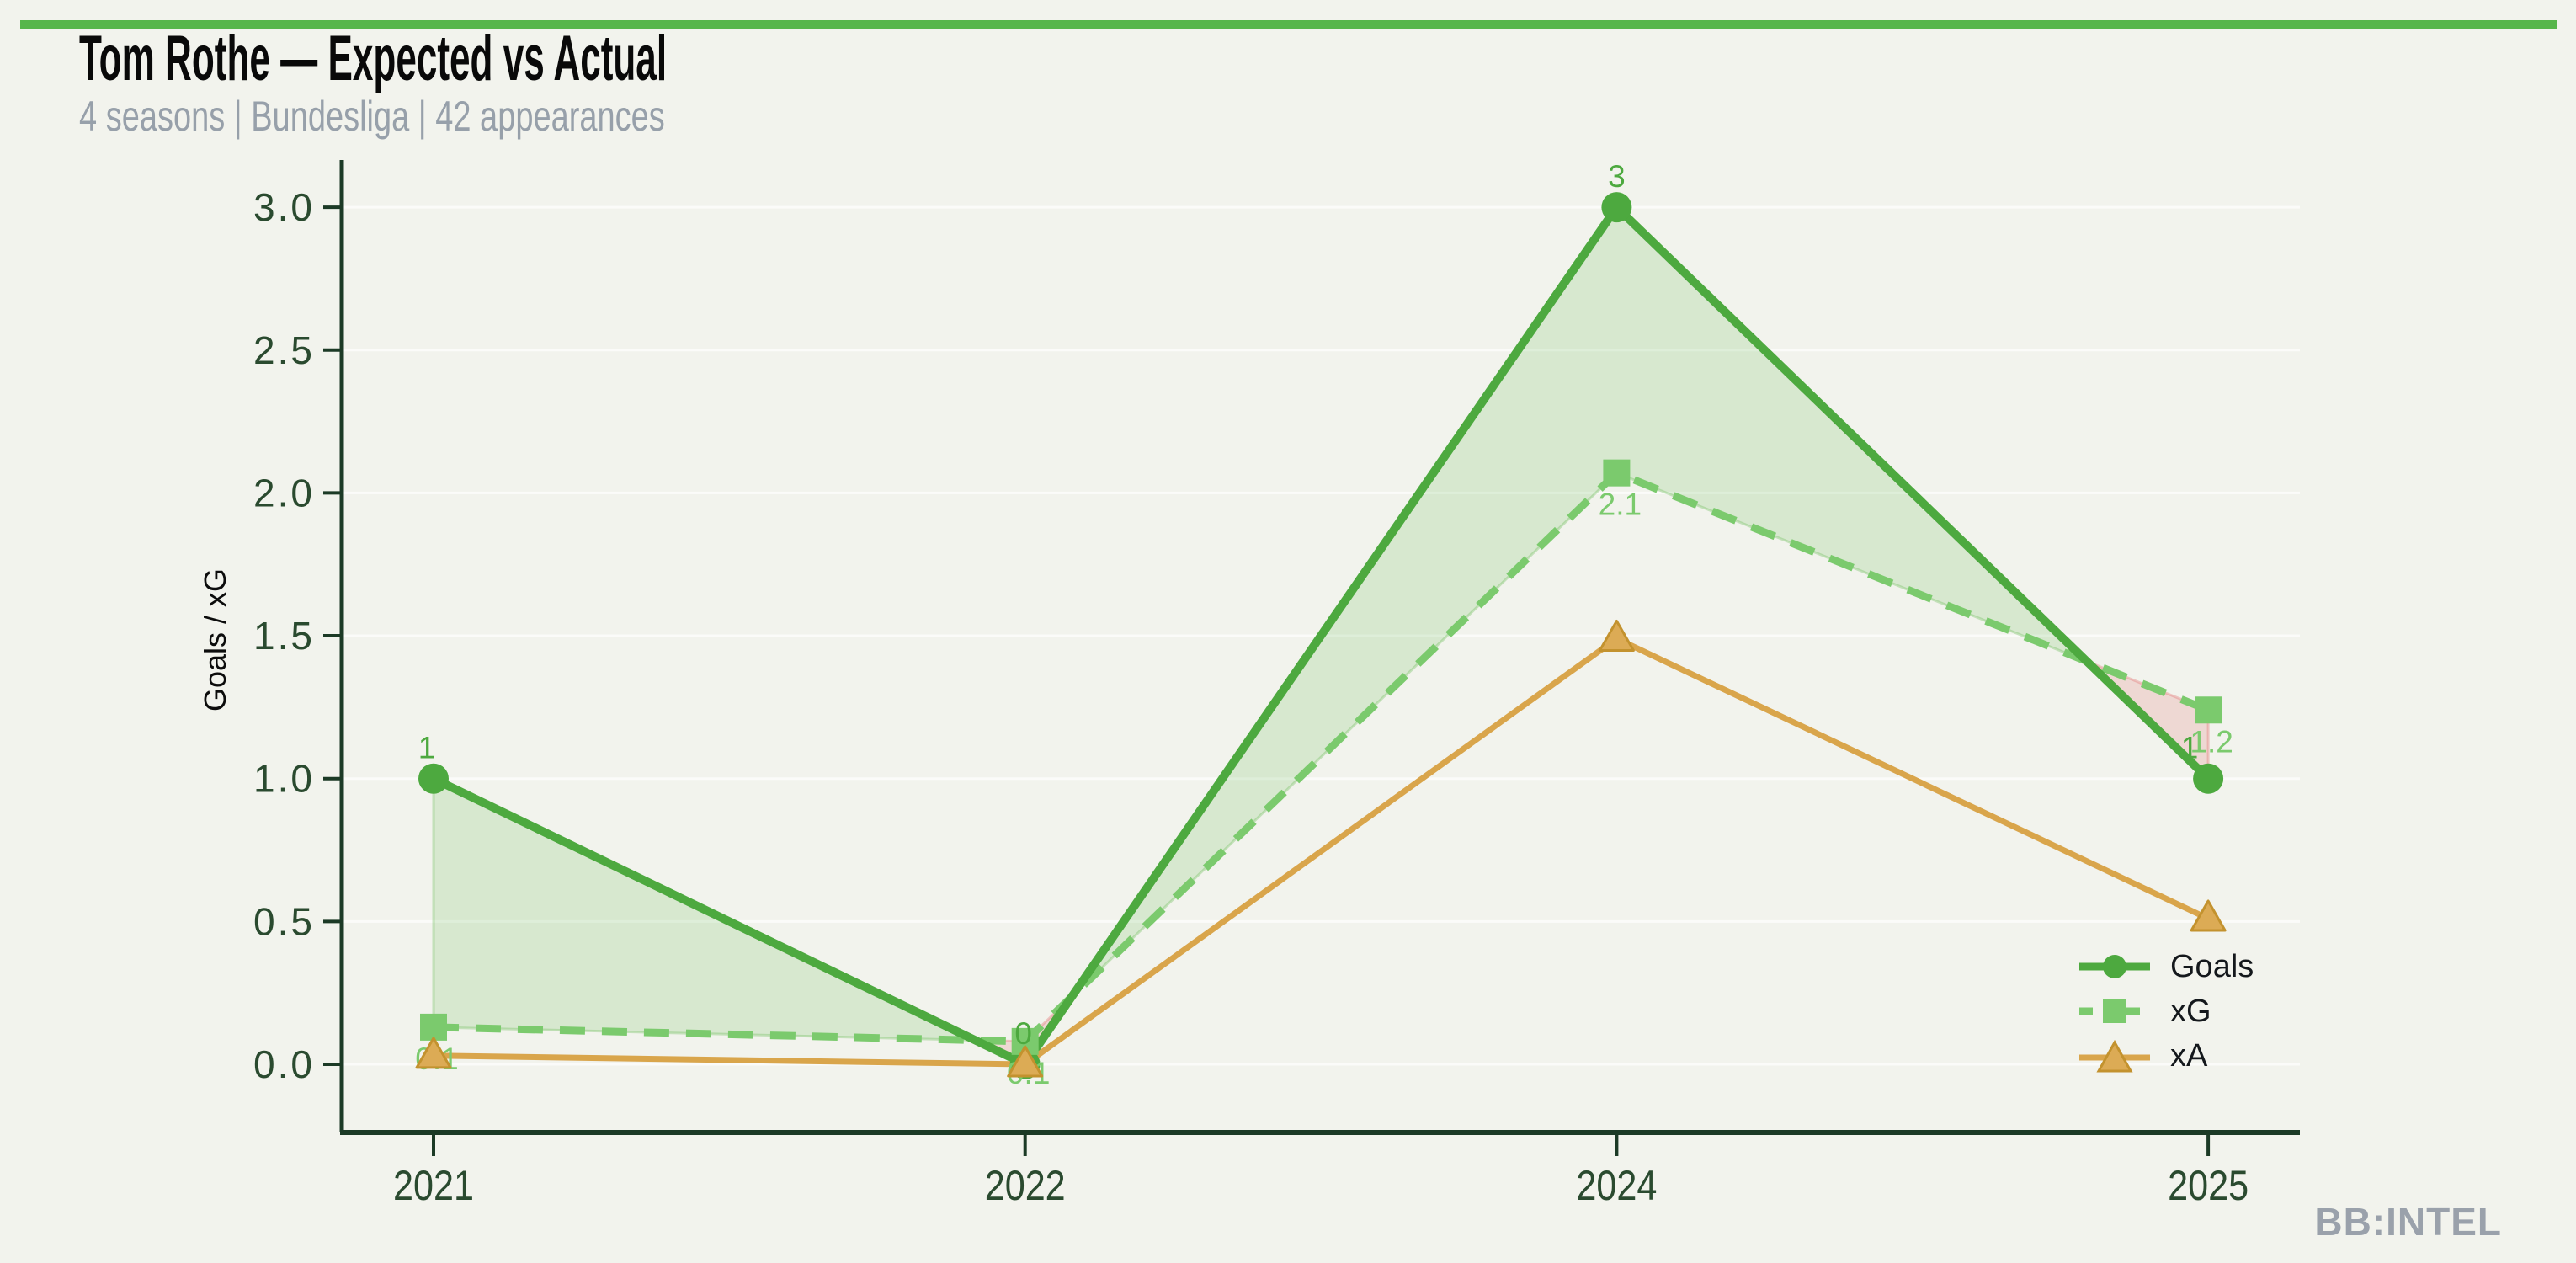  What do you see at coordinates (284, 636) in the screenshot?
I see `y-tick-label: 1.5` at bounding box center [284, 636].